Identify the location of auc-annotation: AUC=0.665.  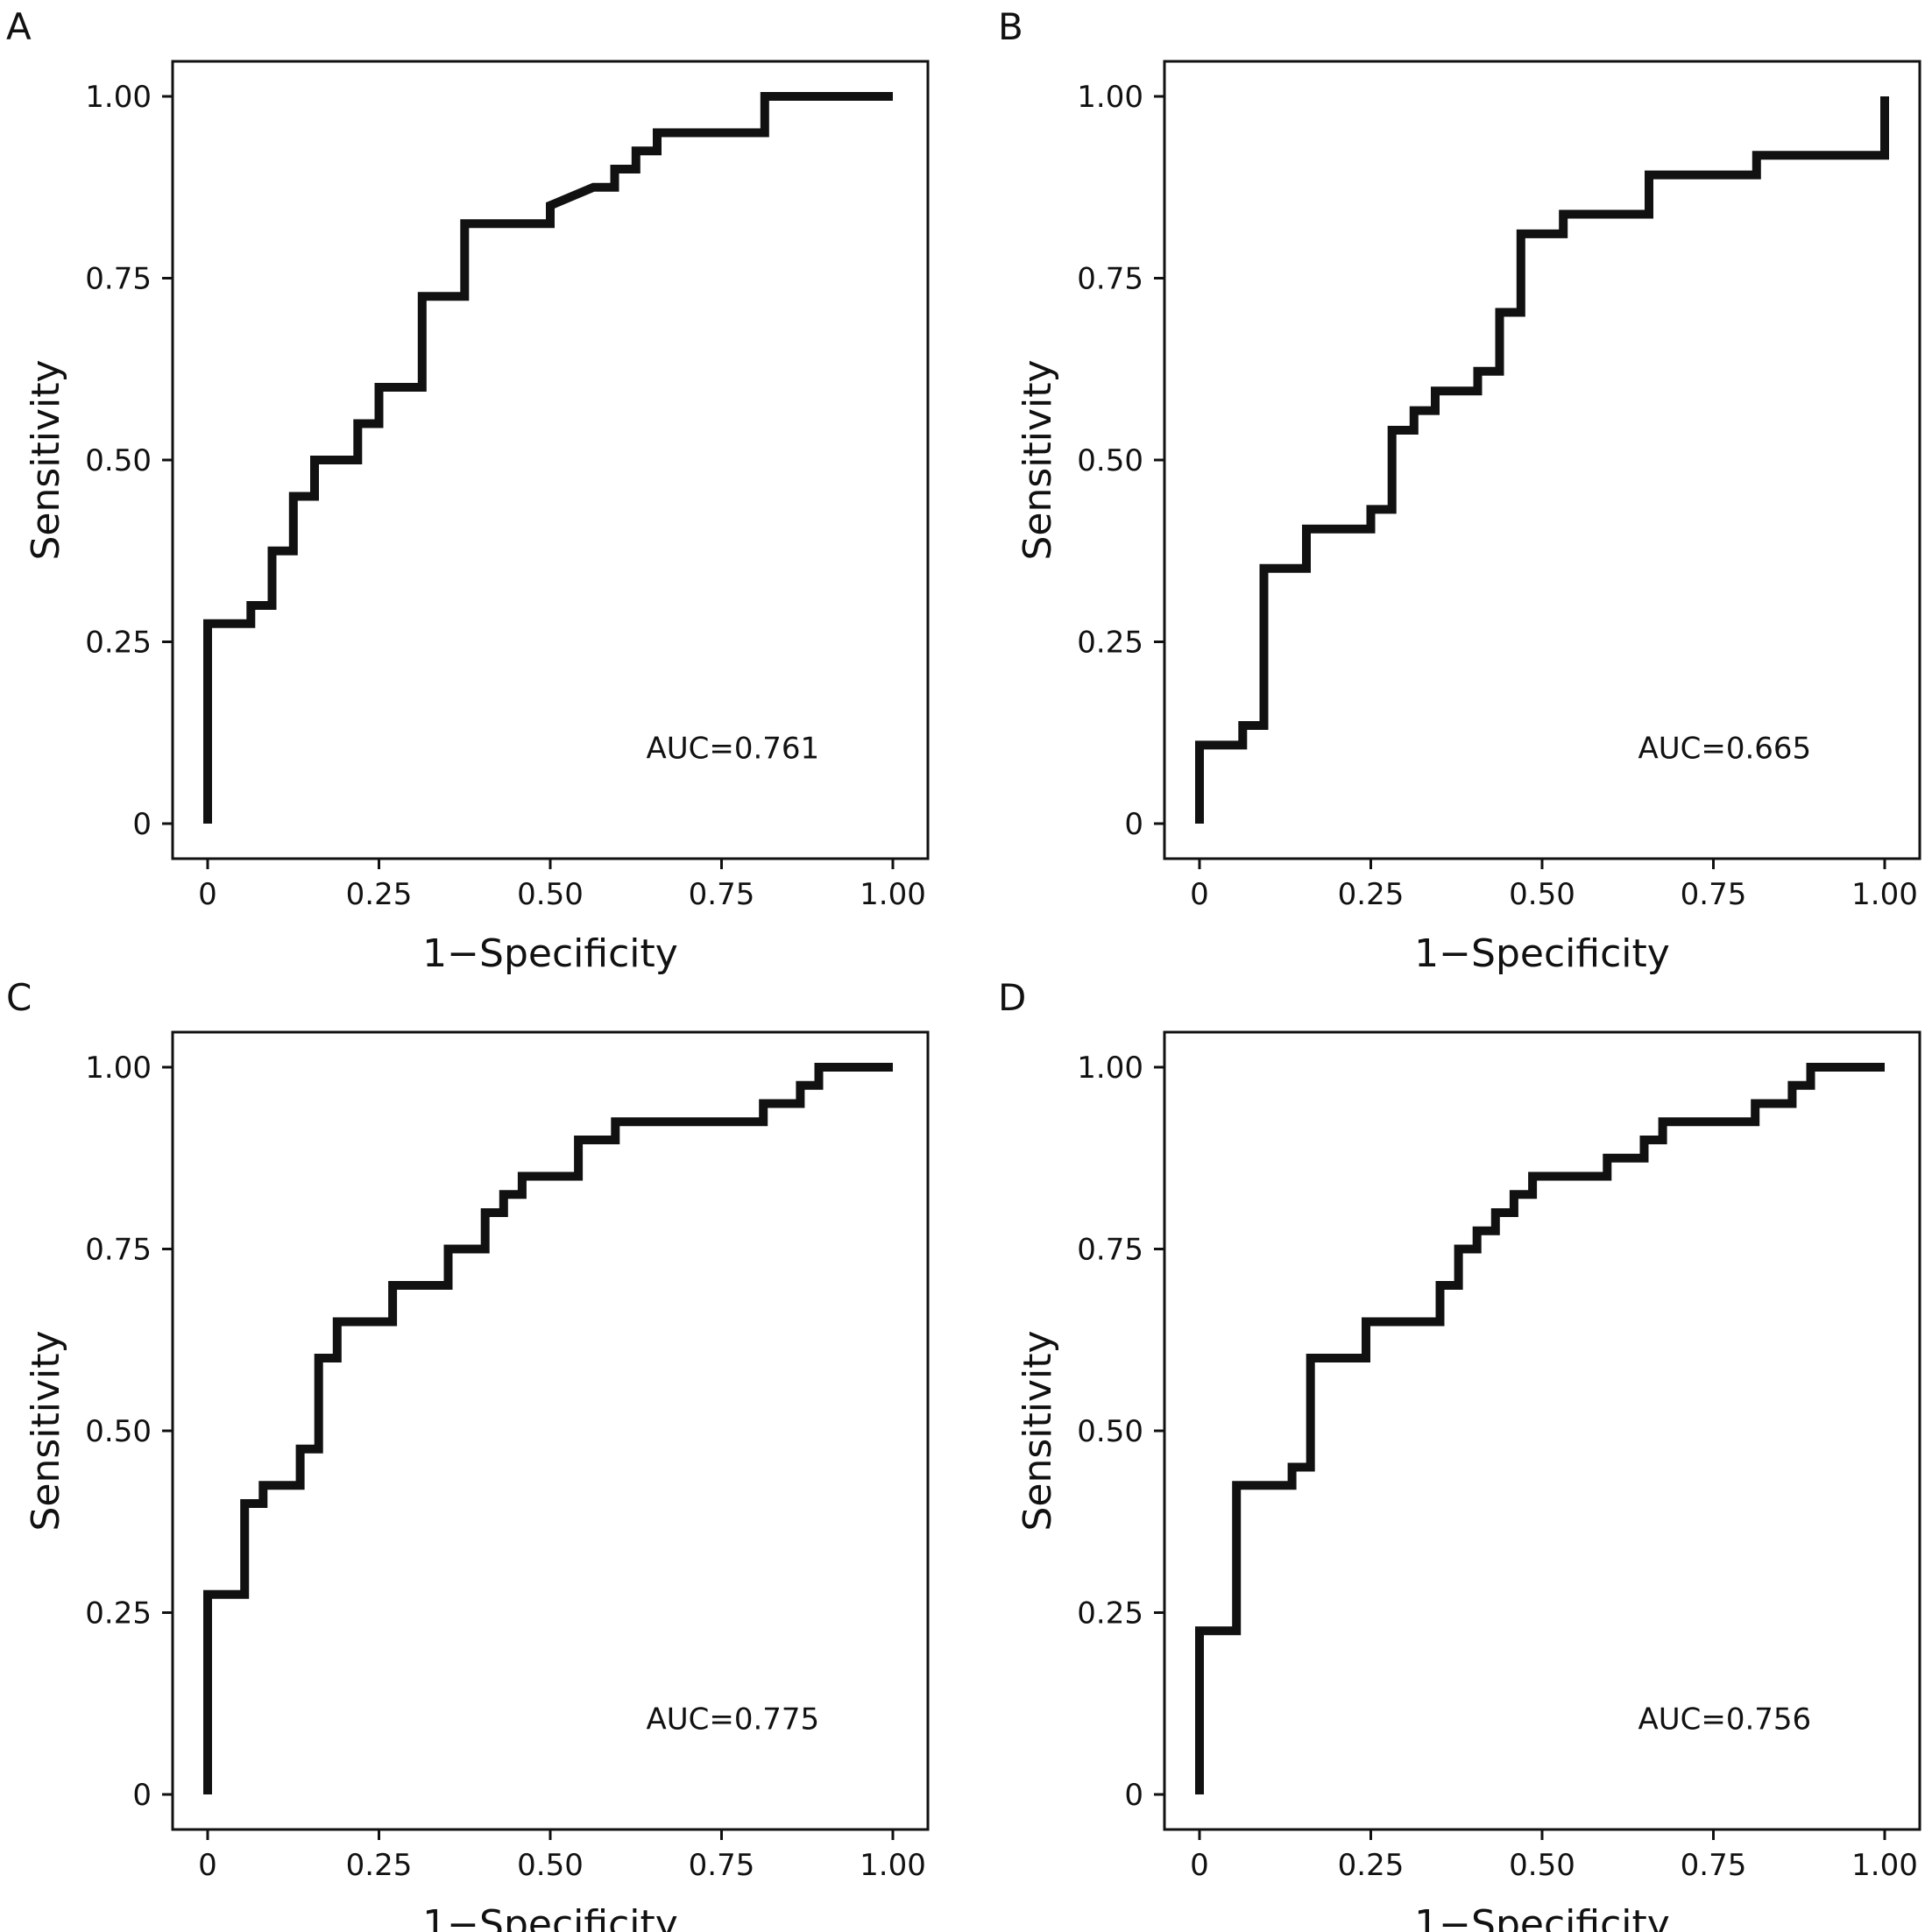
(1724, 748).